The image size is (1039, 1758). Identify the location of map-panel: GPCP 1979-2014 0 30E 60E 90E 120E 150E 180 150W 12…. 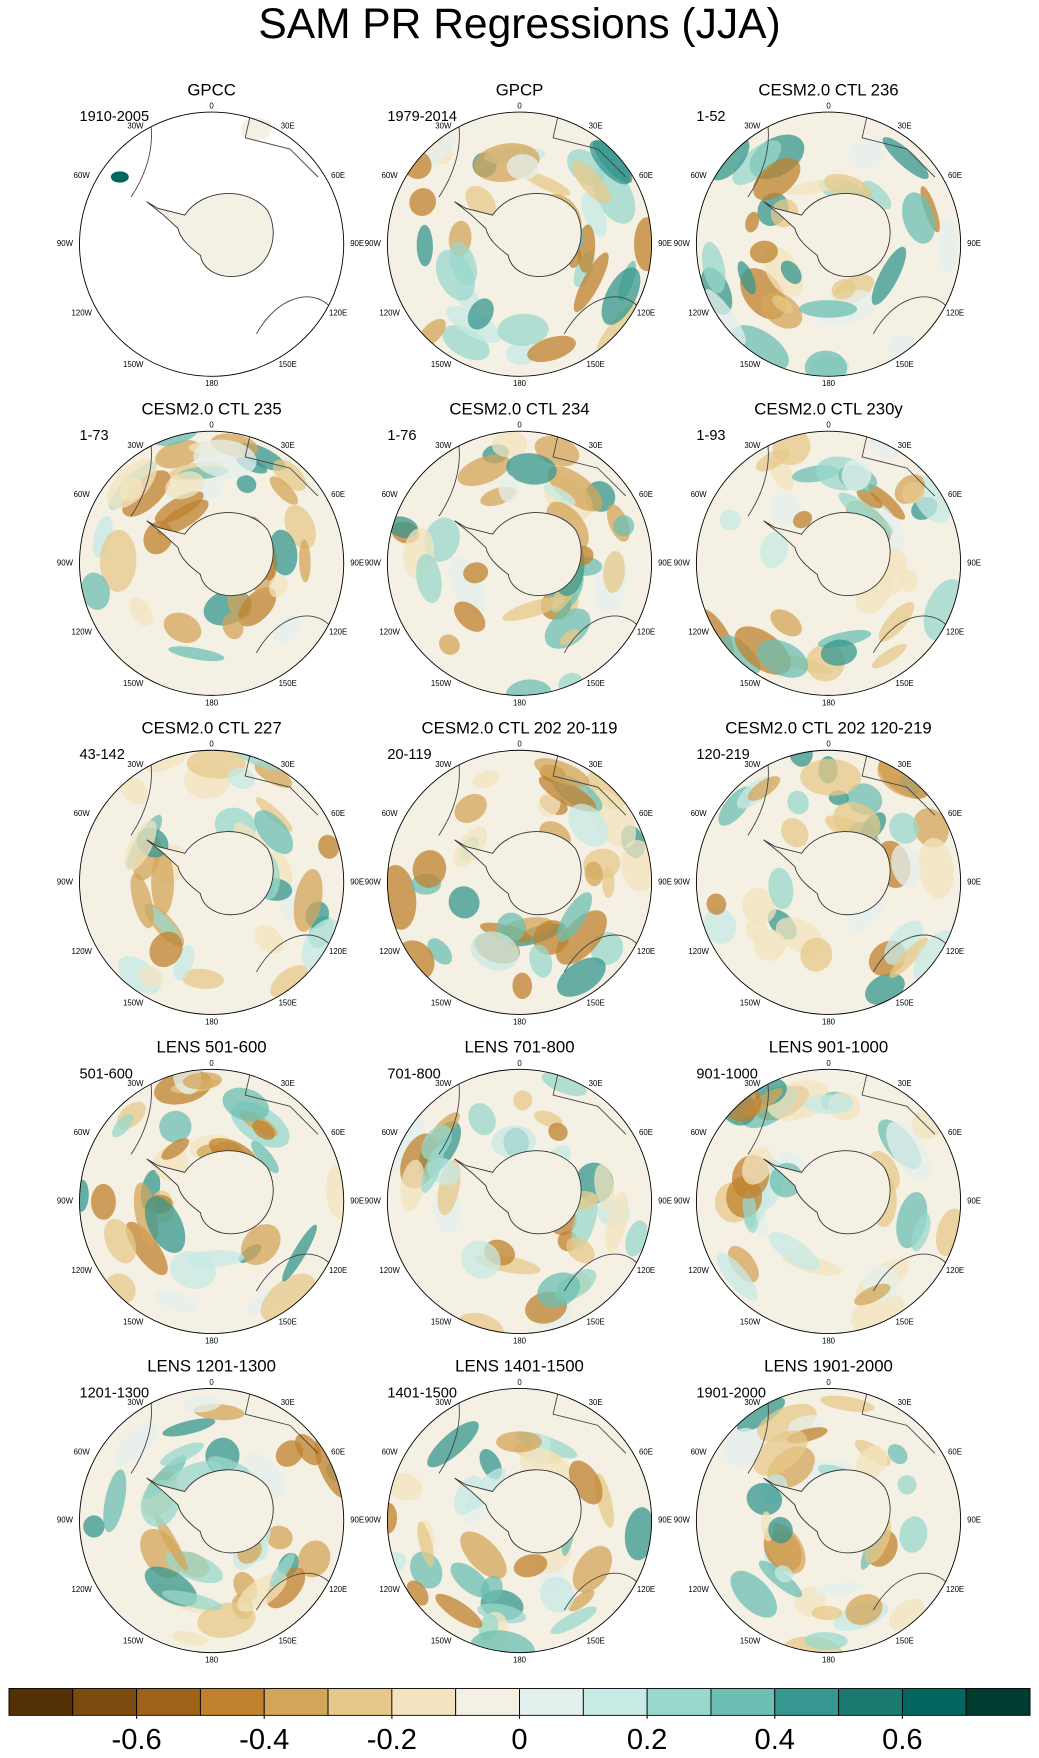
(518, 234).